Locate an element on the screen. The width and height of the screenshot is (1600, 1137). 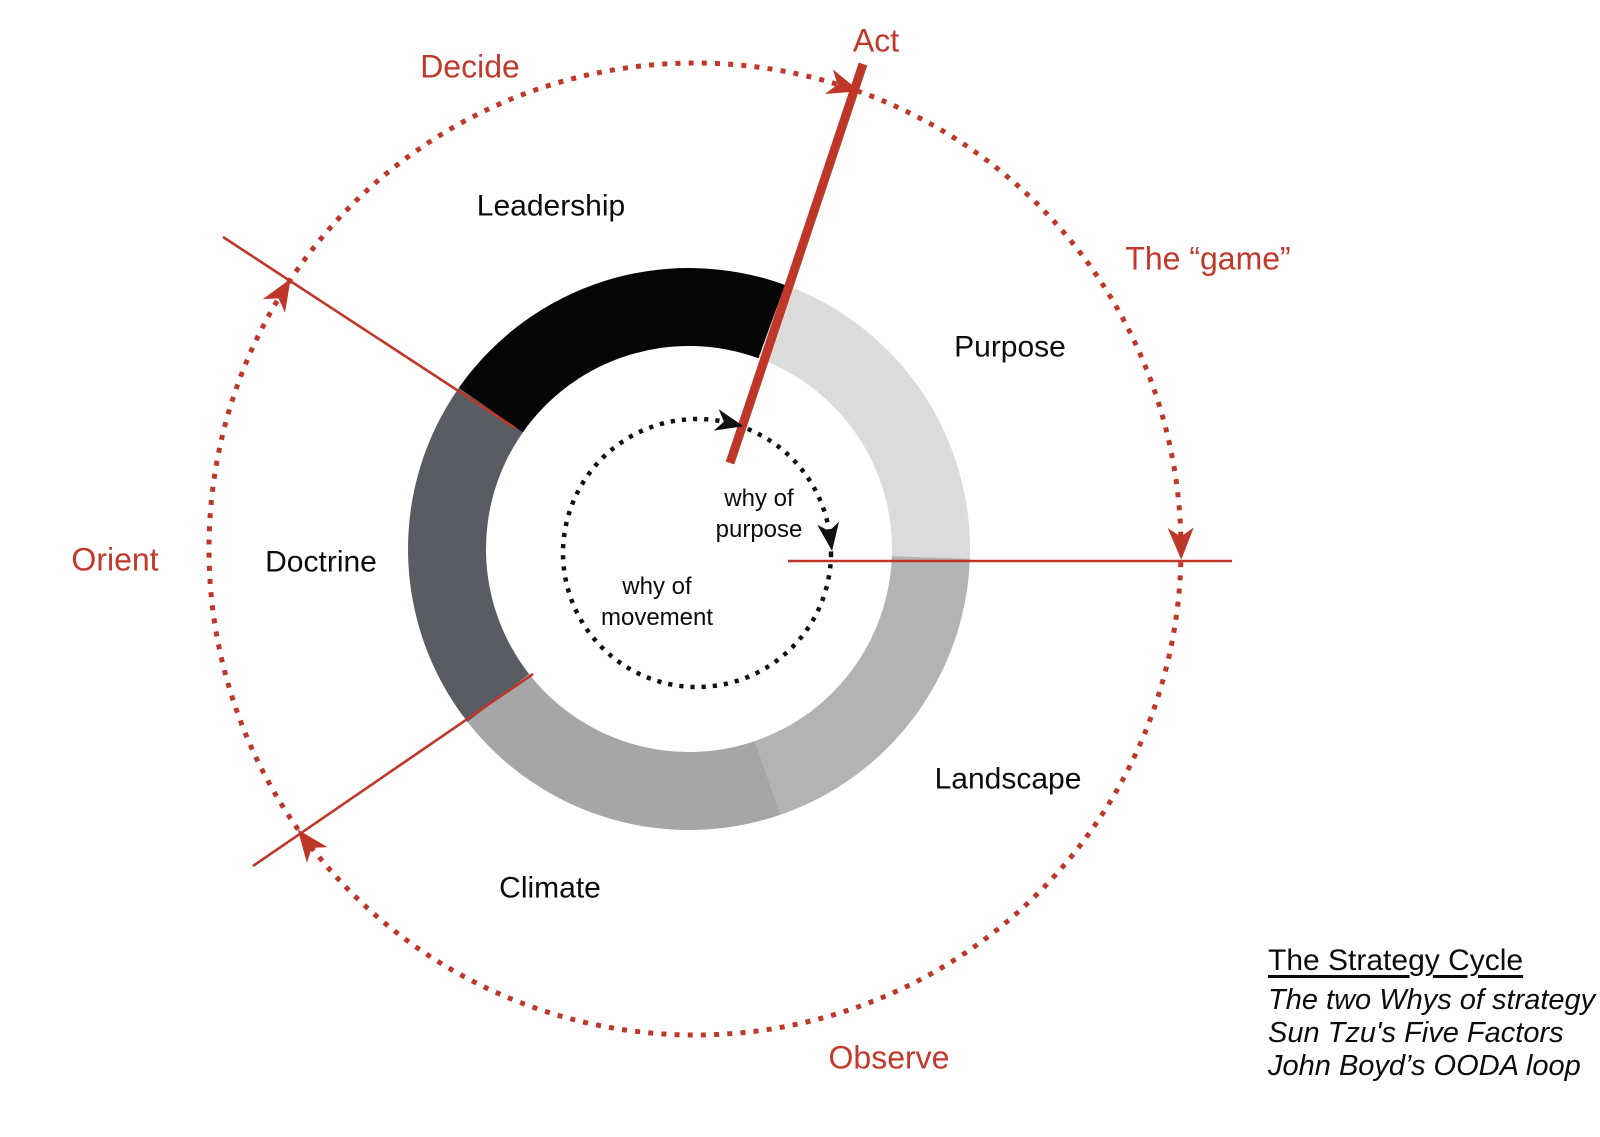
act-line is located at coordinates (796, 263).